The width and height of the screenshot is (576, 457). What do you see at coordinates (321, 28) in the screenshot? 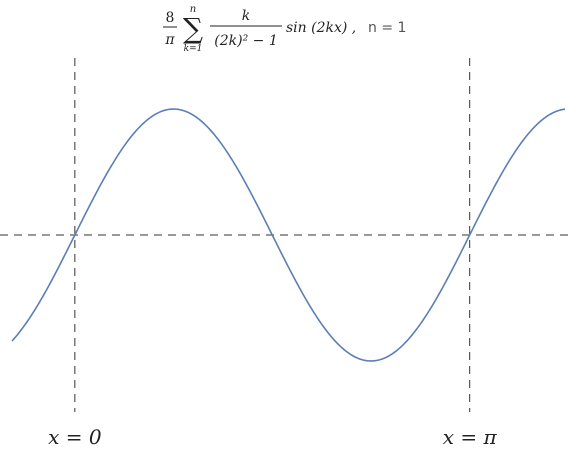
I see `sine-term: sin (2kx) ,` at bounding box center [321, 28].